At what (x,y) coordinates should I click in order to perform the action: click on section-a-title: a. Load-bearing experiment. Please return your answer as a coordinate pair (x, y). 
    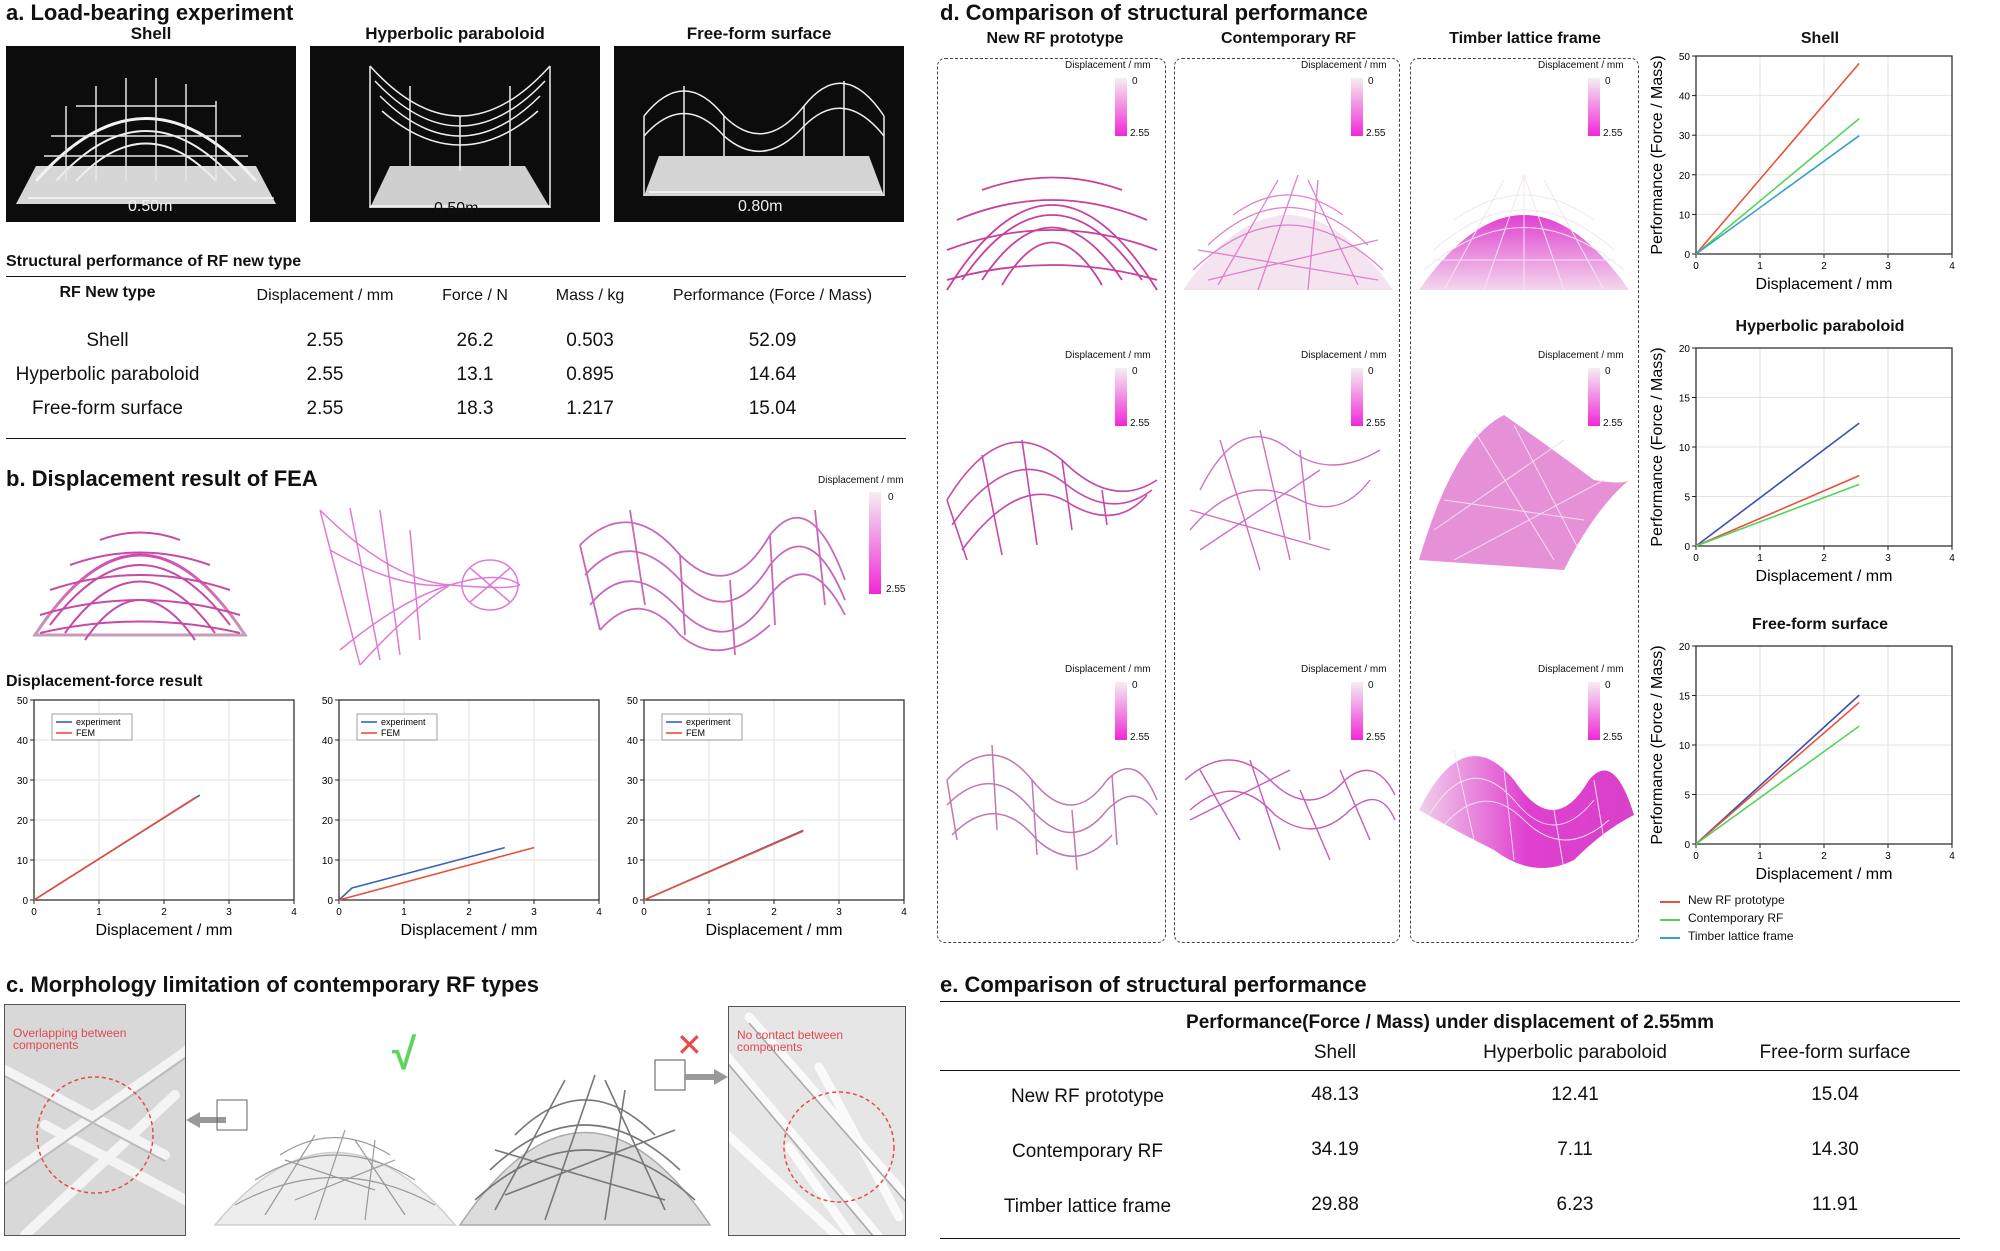
    Looking at the image, I should click on (150, 12).